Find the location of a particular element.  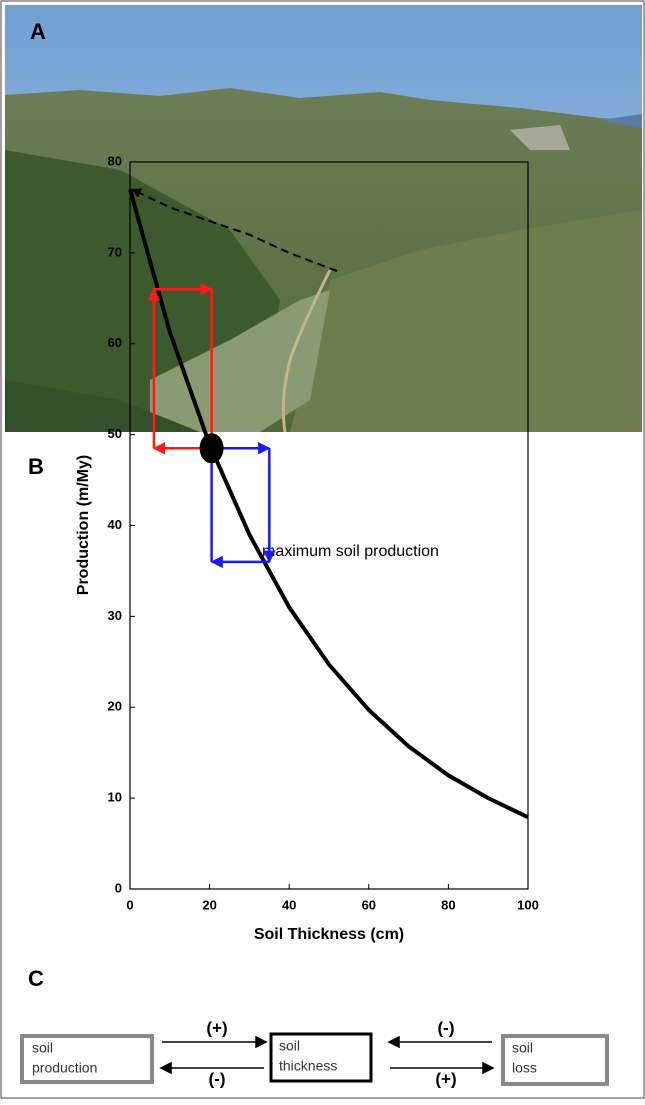

max-production-line is located at coordinates (234, 230).